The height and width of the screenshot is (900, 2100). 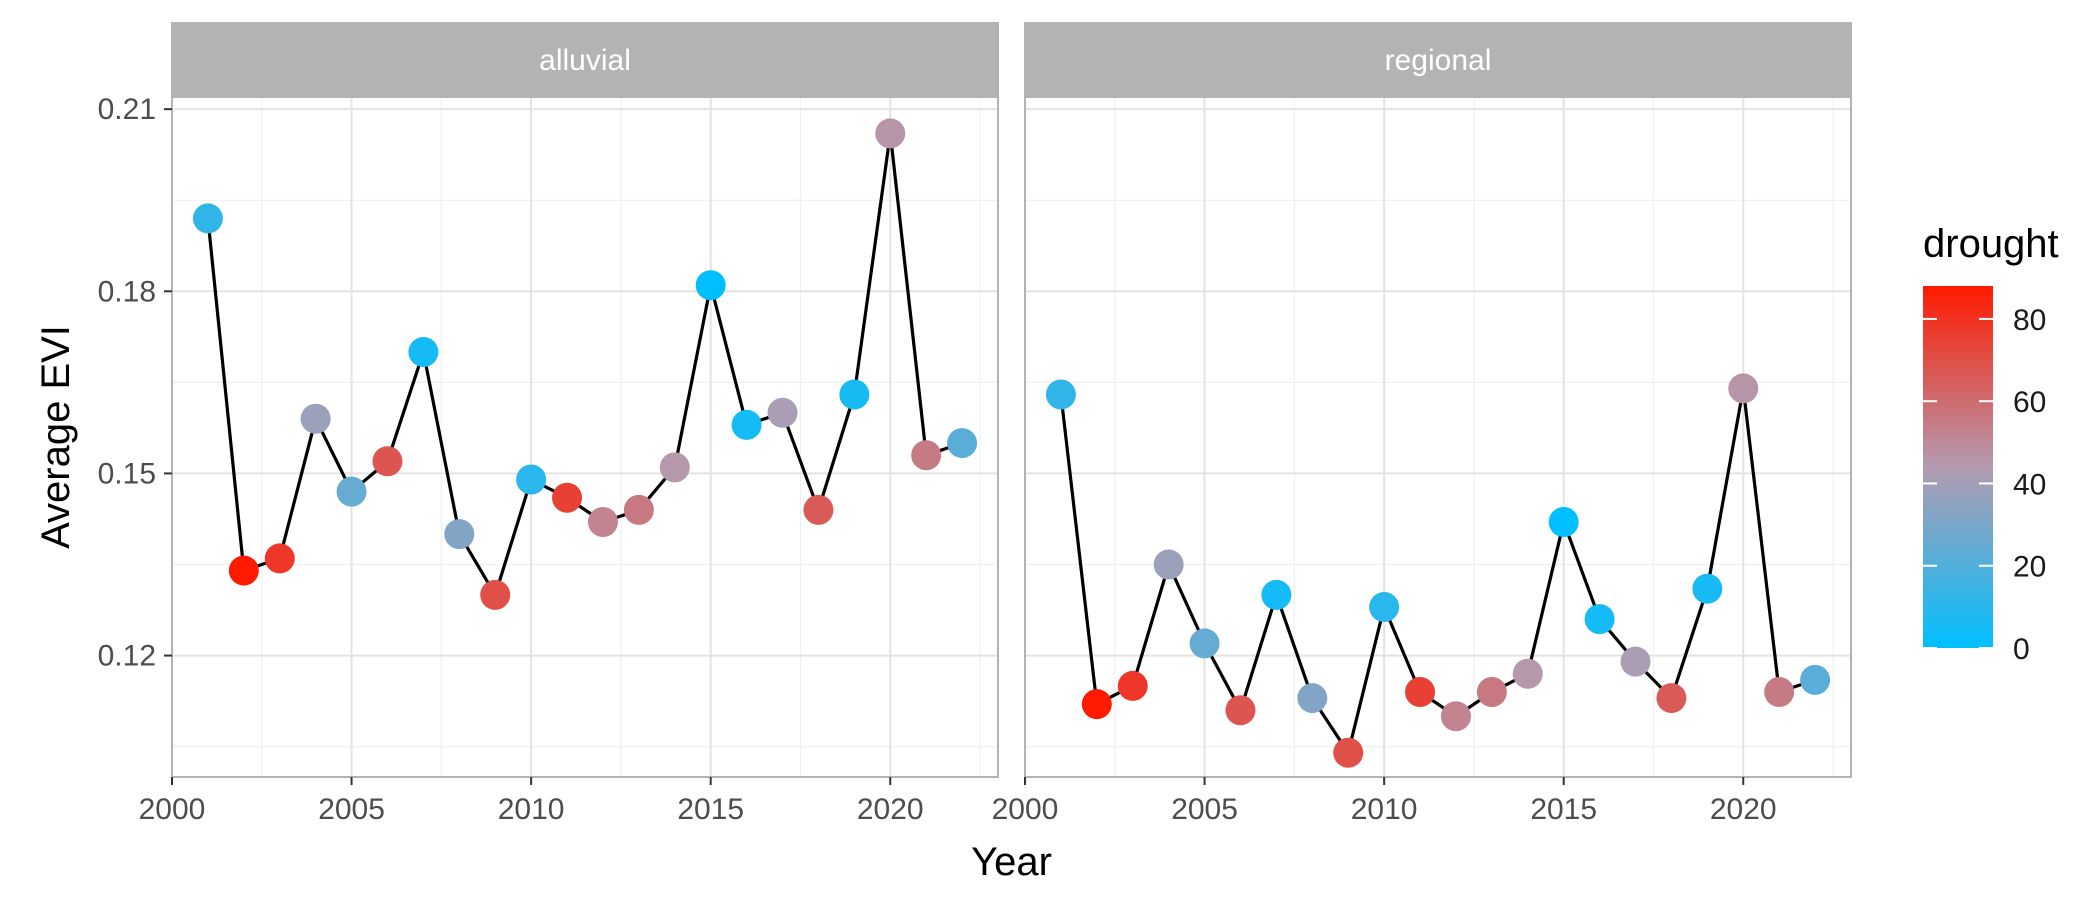 What do you see at coordinates (2029, 402) in the screenshot?
I see `legend-tick-label: 60` at bounding box center [2029, 402].